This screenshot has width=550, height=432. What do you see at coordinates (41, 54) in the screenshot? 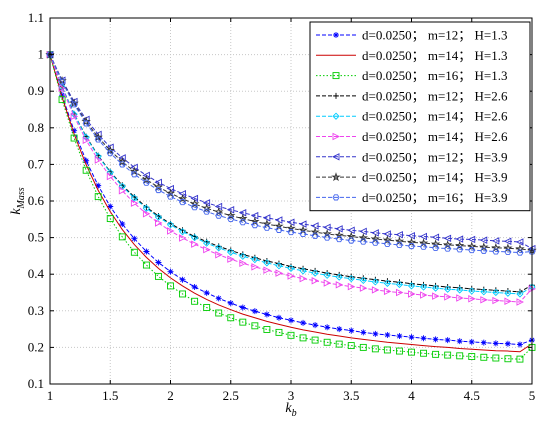
I see `y-tick-label: 1` at bounding box center [41, 54].